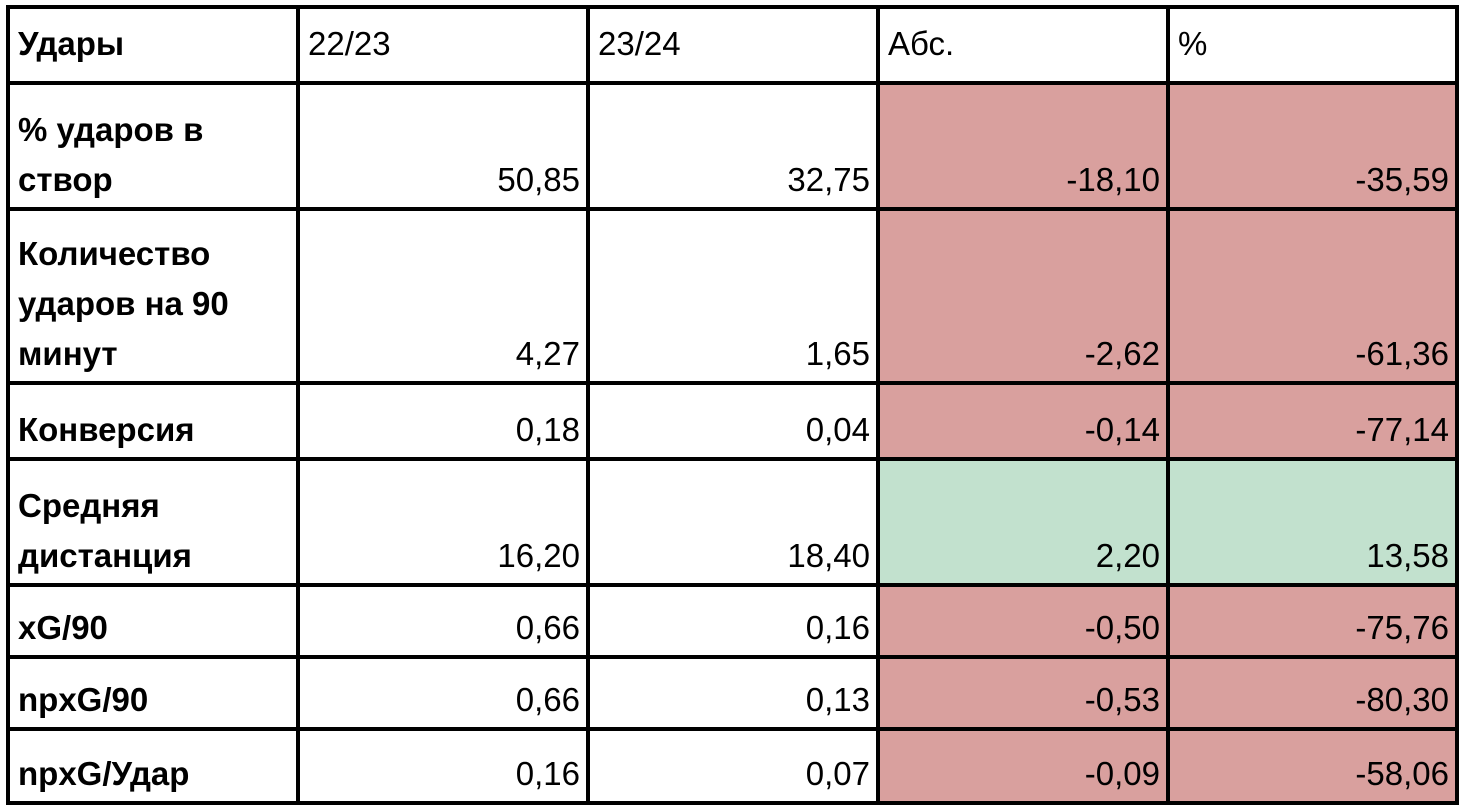 This screenshot has height=810, width=1460. What do you see at coordinates (443, 146) in the screenshot?
I see `value-2223: 50,85` at bounding box center [443, 146].